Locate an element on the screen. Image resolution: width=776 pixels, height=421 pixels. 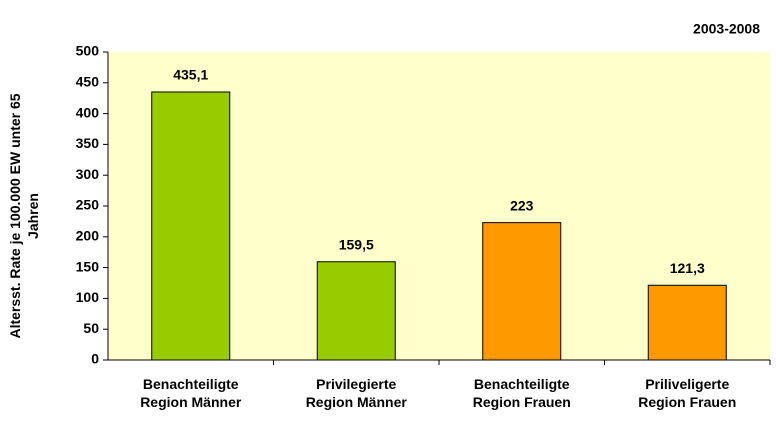
y-tick-label: 400 is located at coordinates (88, 112).